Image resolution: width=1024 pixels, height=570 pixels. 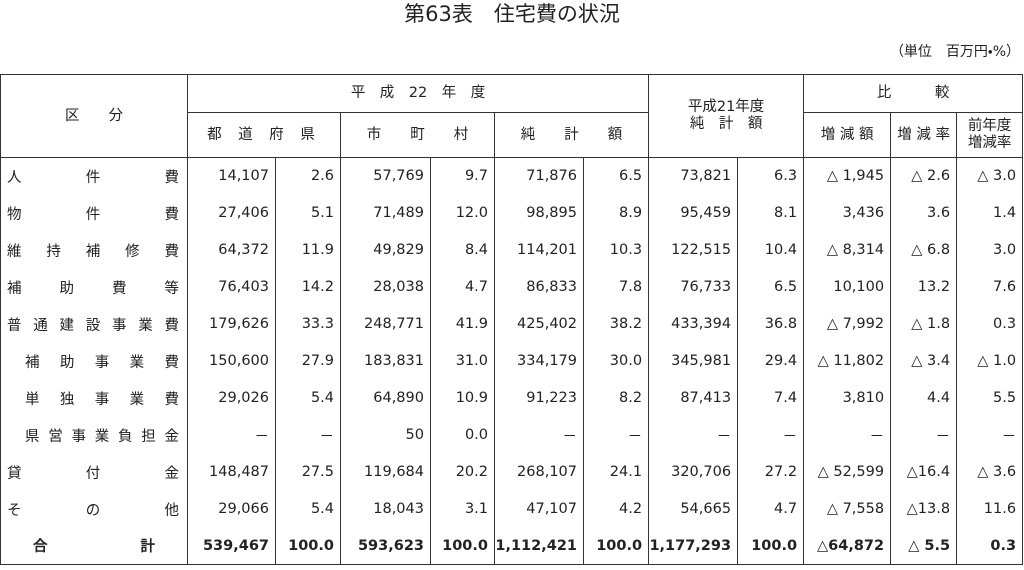 What do you see at coordinates (94, 435) in the screenshot?
I see `row-label: 県営事業負担金` at bounding box center [94, 435].